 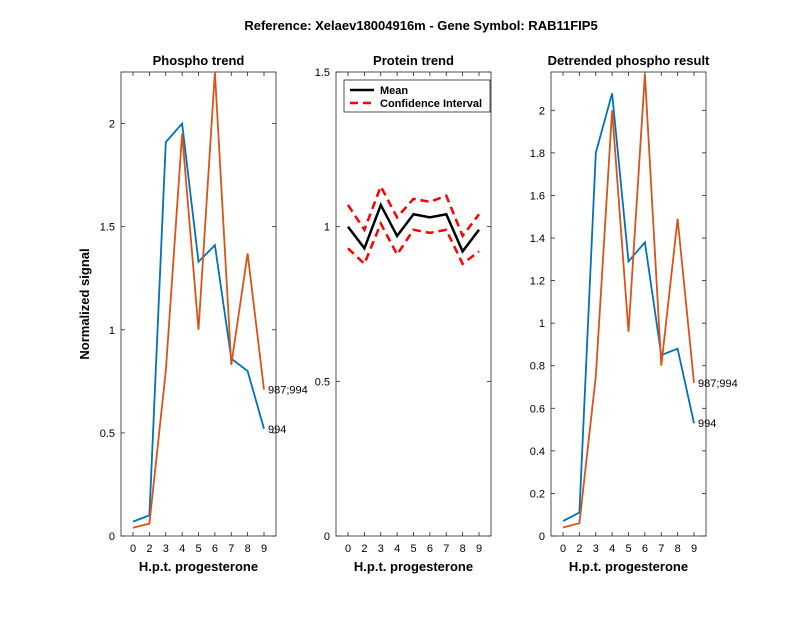 I want to click on chart-title: Phospho trend, so click(x=199, y=60).